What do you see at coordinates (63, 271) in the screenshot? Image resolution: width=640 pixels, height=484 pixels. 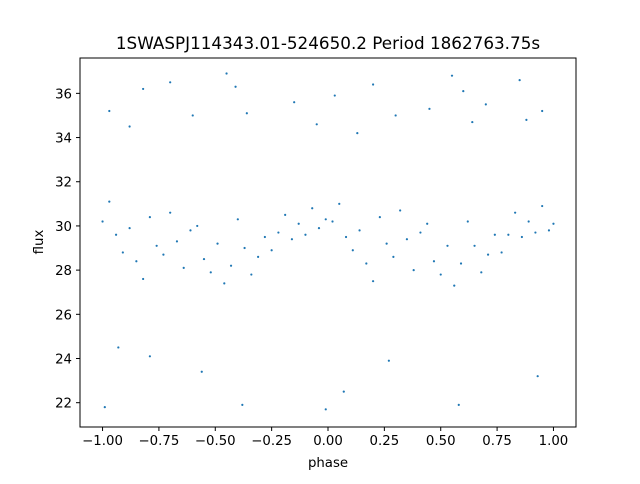 I see `y-tick-label: 28` at bounding box center [63, 271].